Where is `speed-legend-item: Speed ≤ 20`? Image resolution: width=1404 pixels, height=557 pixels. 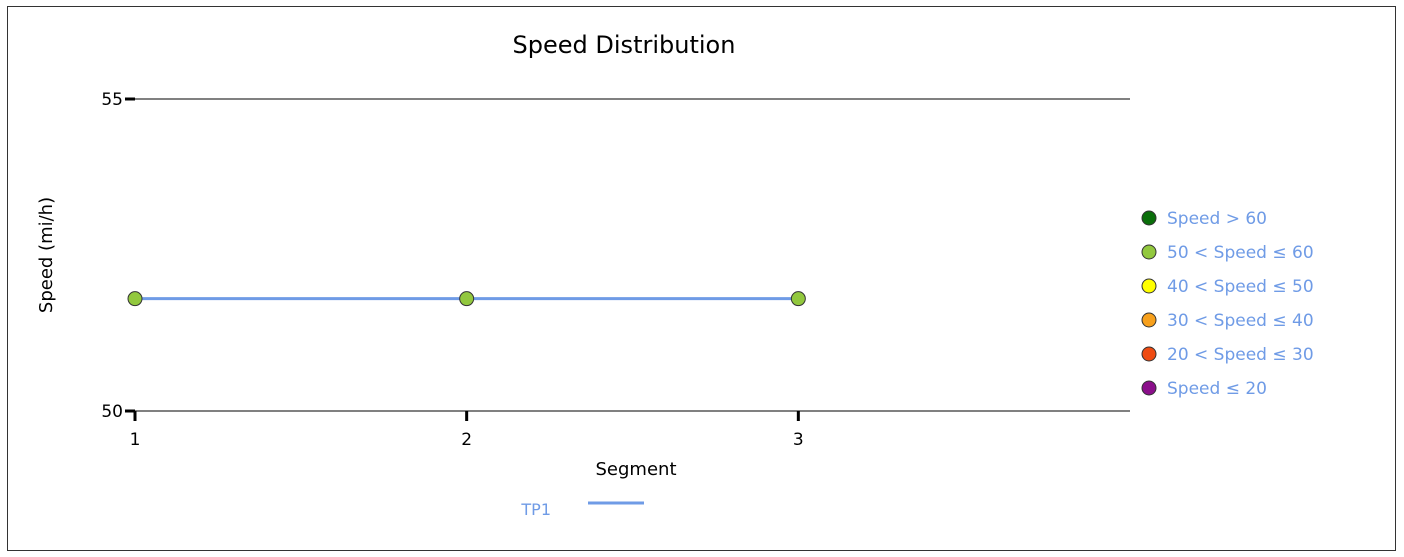
speed-legend-item: Speed ≤ 20 is located at coordinates (1204, 389).